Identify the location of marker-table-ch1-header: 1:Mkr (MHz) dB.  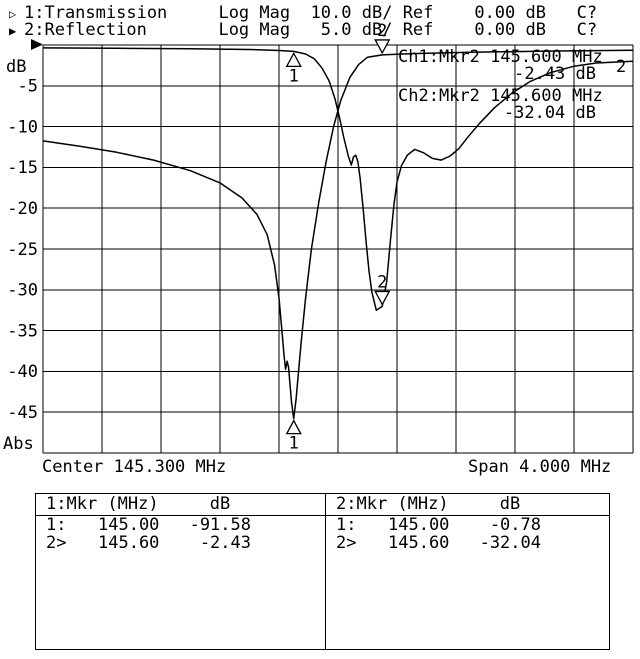
(180, 505).